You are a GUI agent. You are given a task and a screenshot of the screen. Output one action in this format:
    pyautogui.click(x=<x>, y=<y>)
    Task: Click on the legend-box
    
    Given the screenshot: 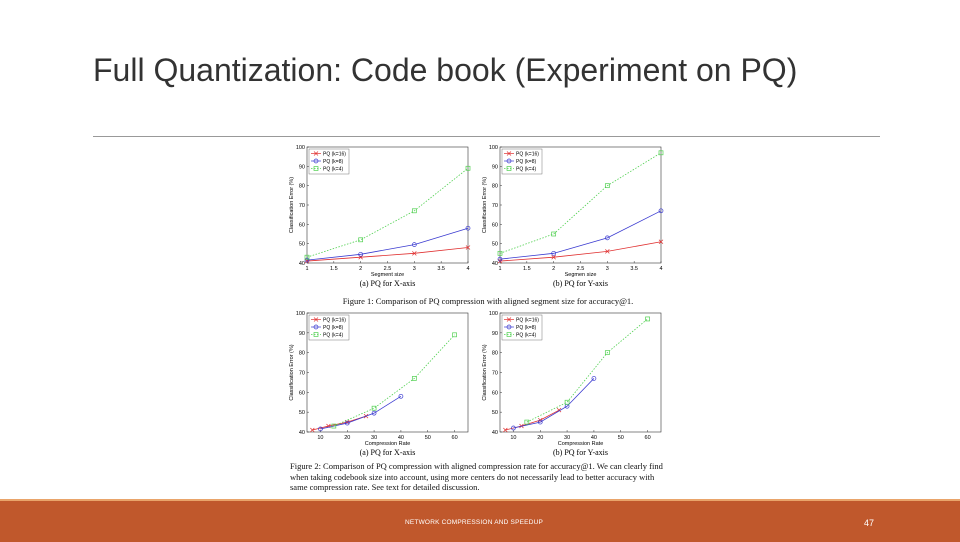 What is the action you would take?
    pyautogui.click(x=329, y=161)
    